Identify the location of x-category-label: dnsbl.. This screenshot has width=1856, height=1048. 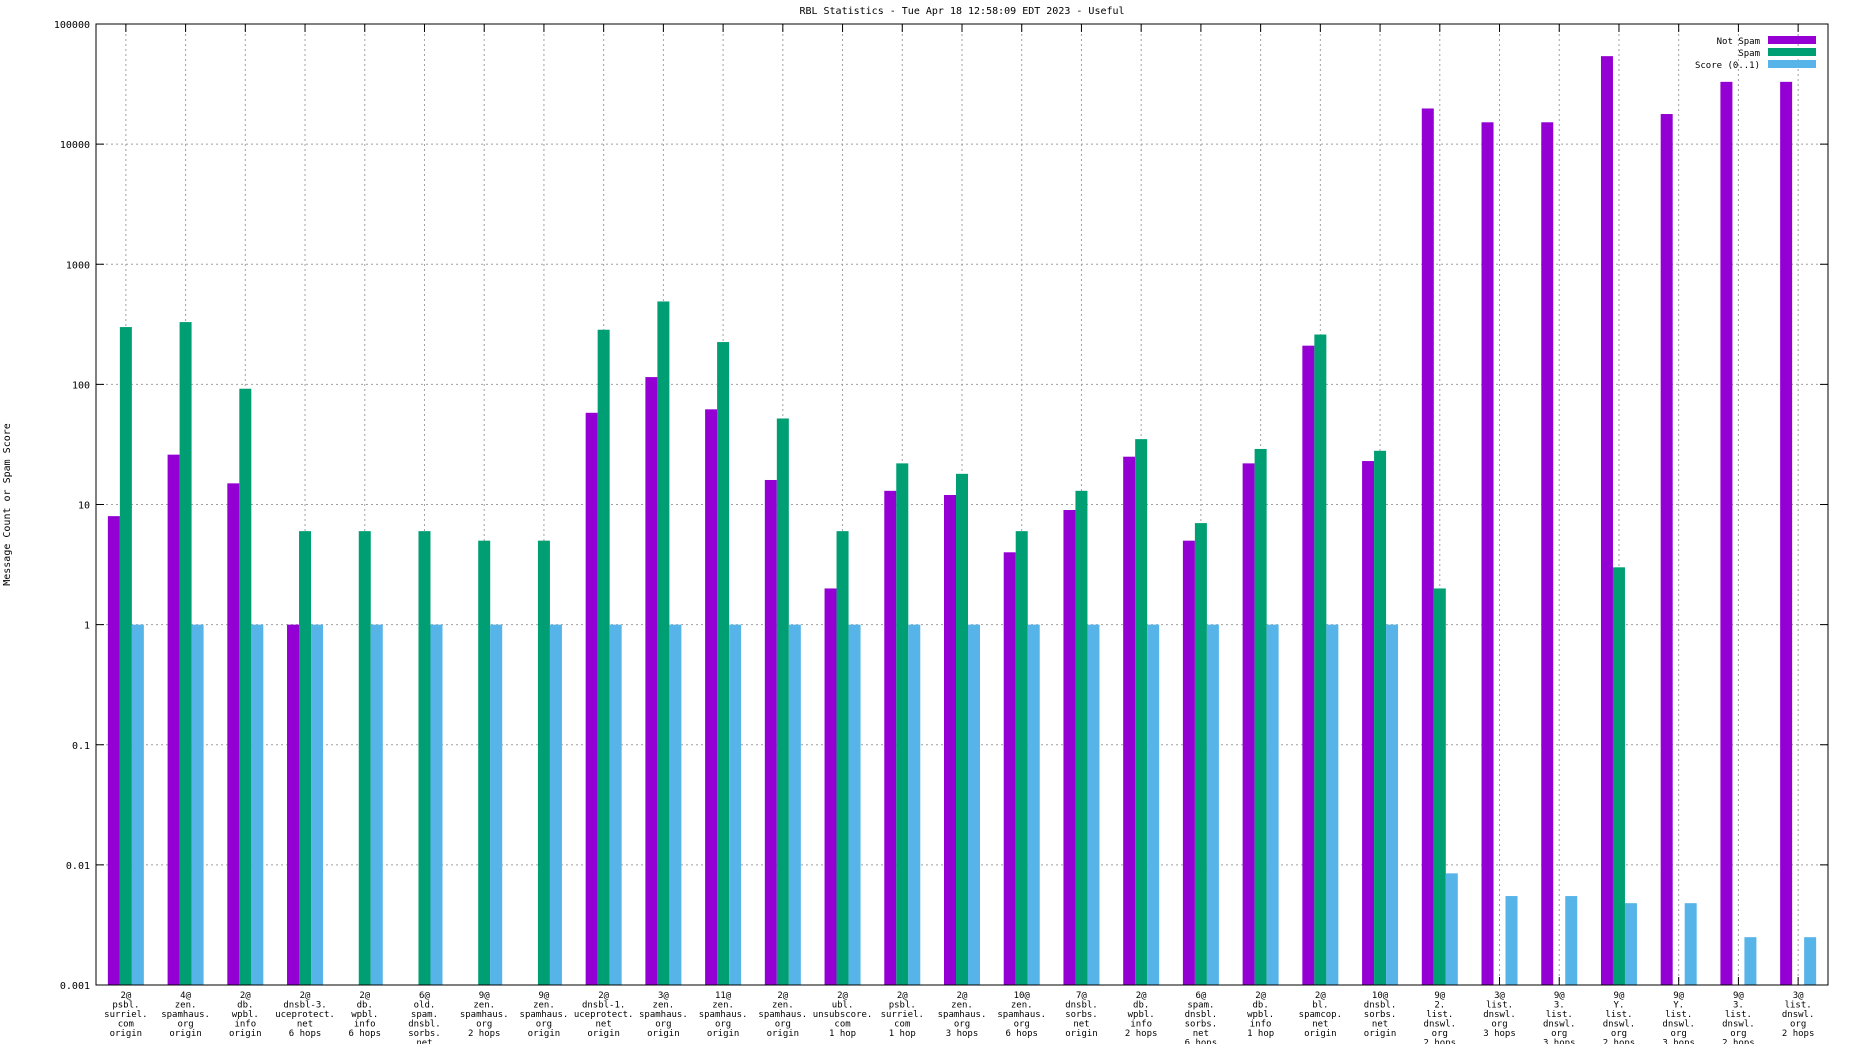
(1081, 1006).